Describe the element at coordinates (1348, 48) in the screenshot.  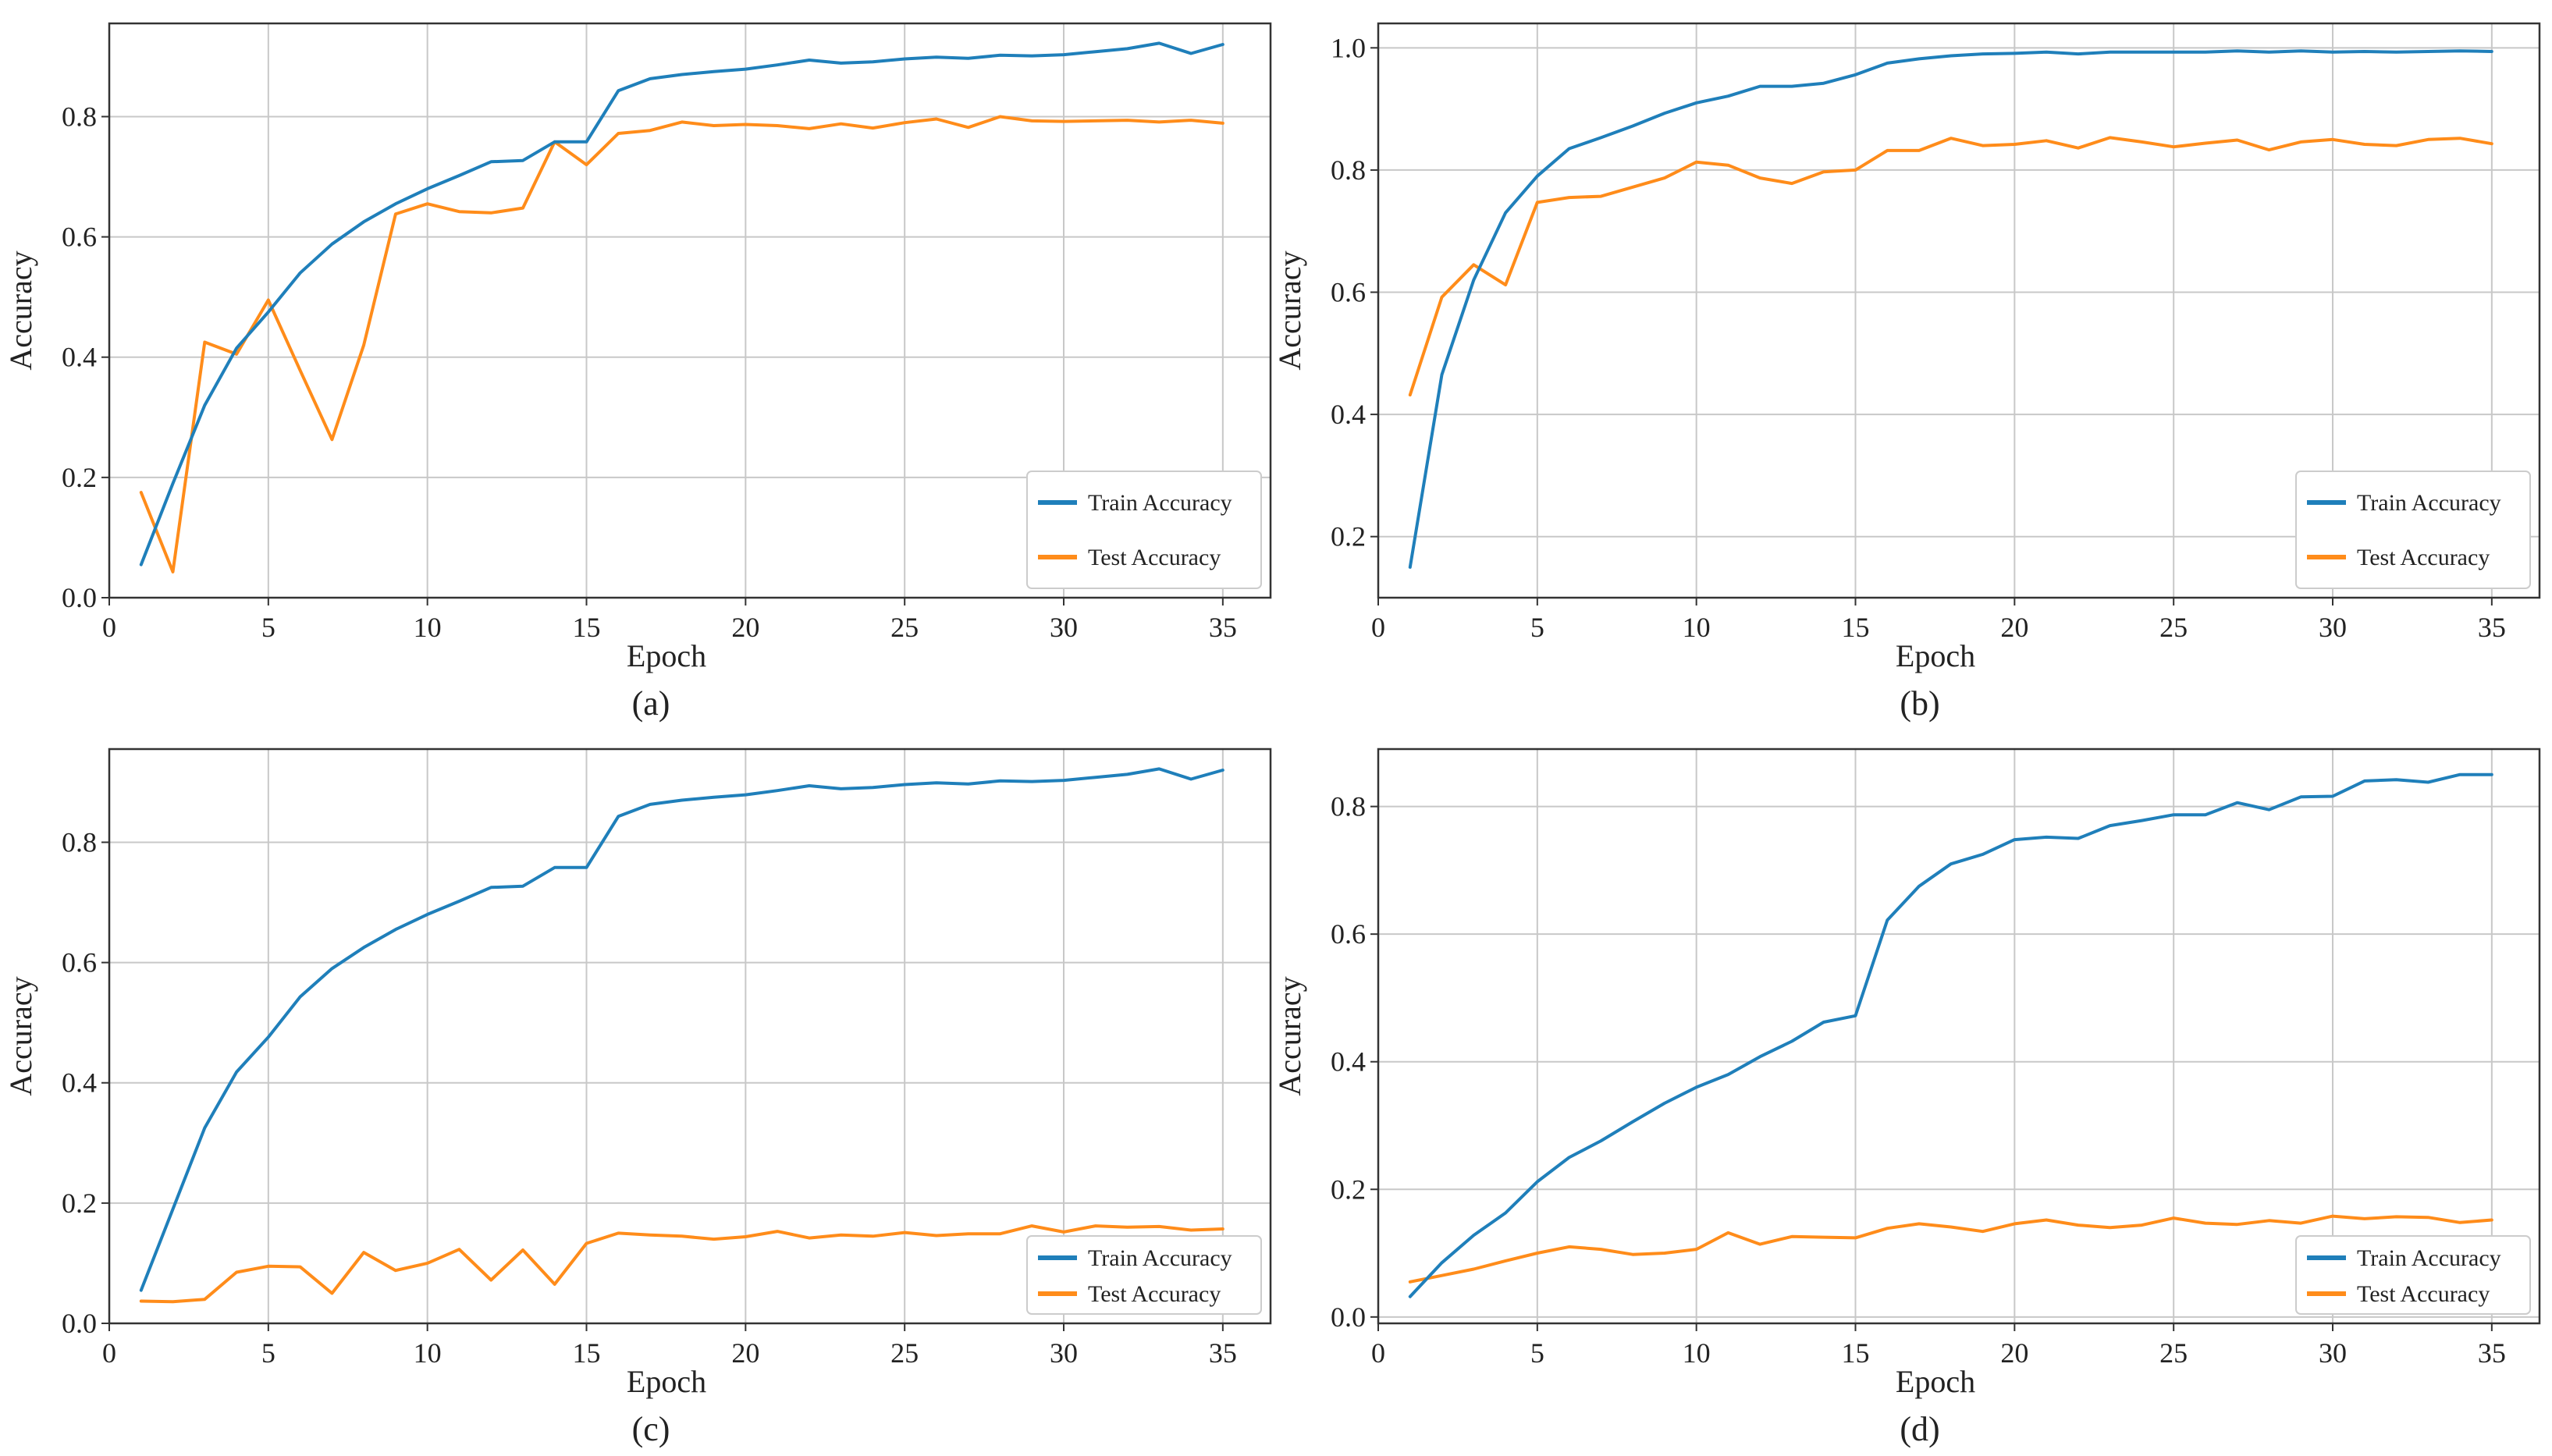
I see `y-tick-label: 1.0` at that location.